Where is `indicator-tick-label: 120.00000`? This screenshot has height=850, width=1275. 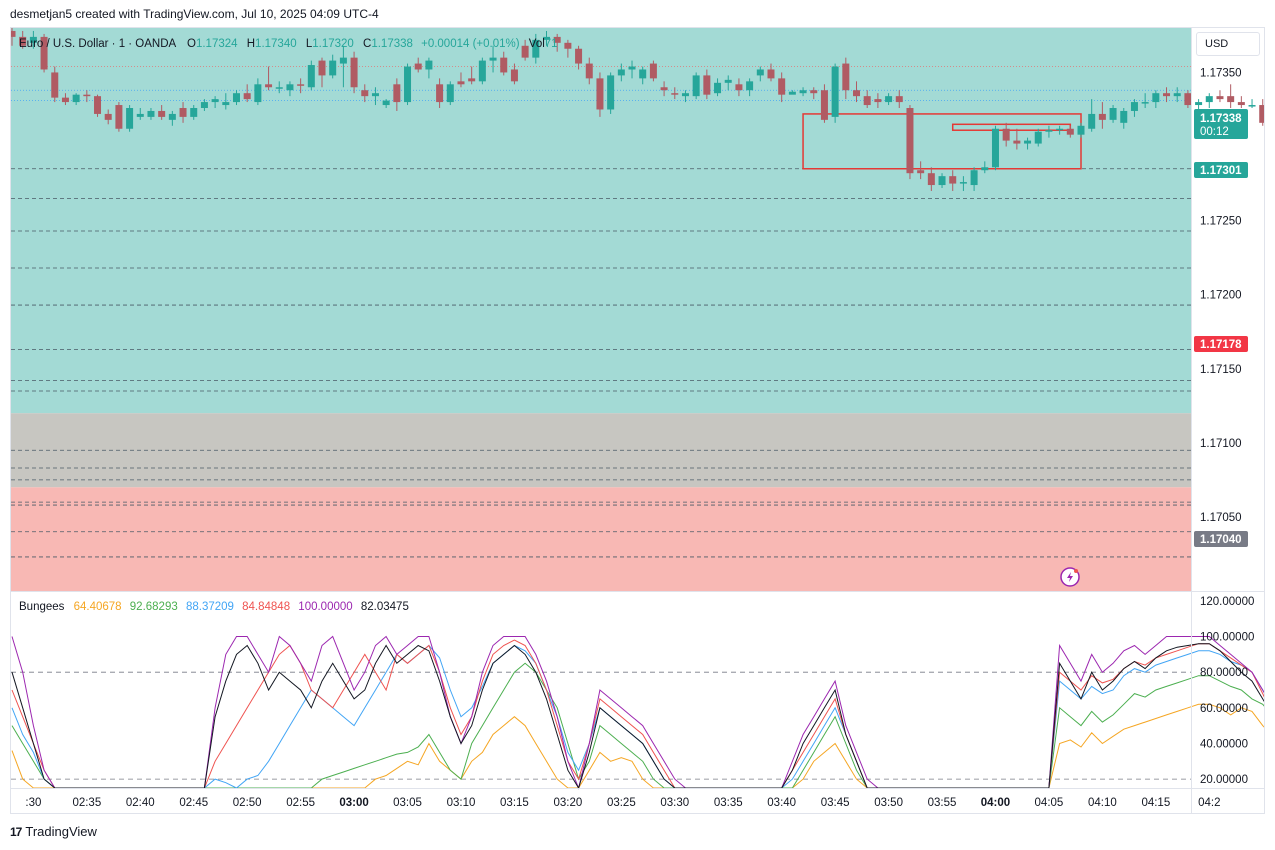 indicator-tick-label: 120.00000 is located at coordinates (1227, 602).